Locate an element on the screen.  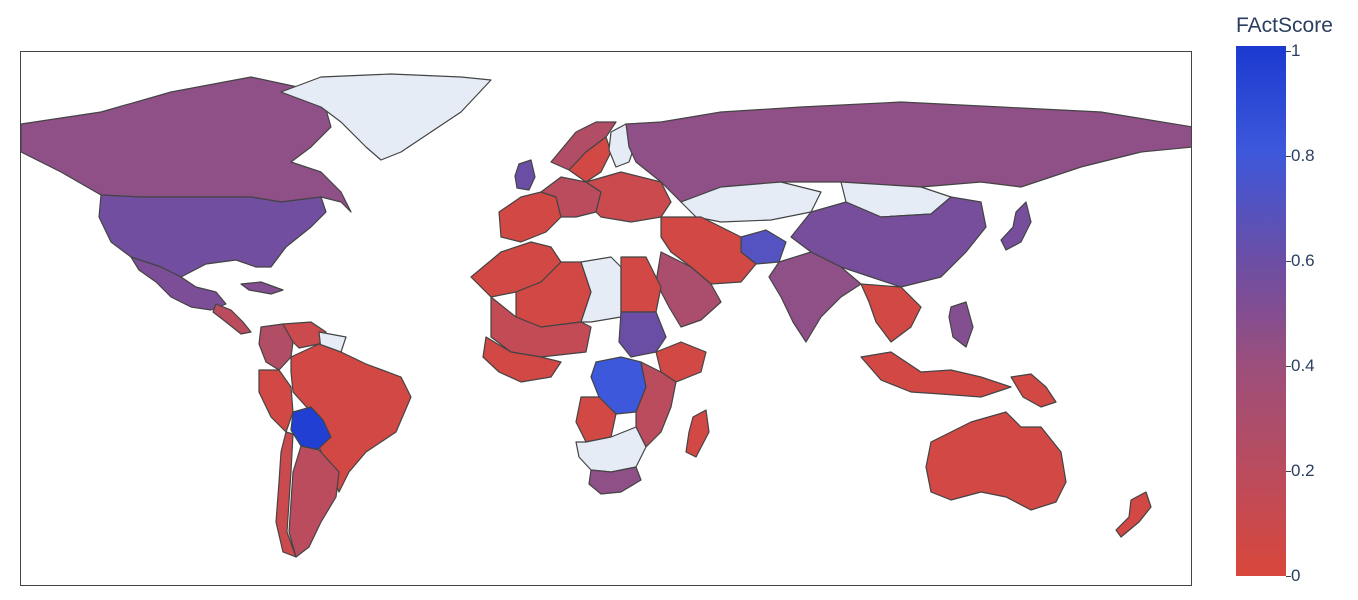
region-southern-africa is located at coordinates (611, 449).